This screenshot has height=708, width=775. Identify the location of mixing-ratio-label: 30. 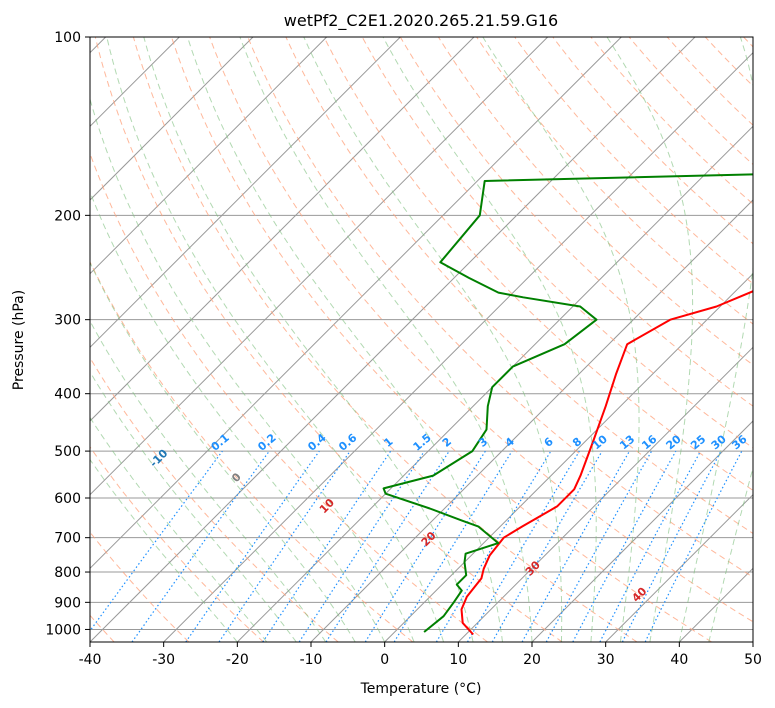
(719, 442).